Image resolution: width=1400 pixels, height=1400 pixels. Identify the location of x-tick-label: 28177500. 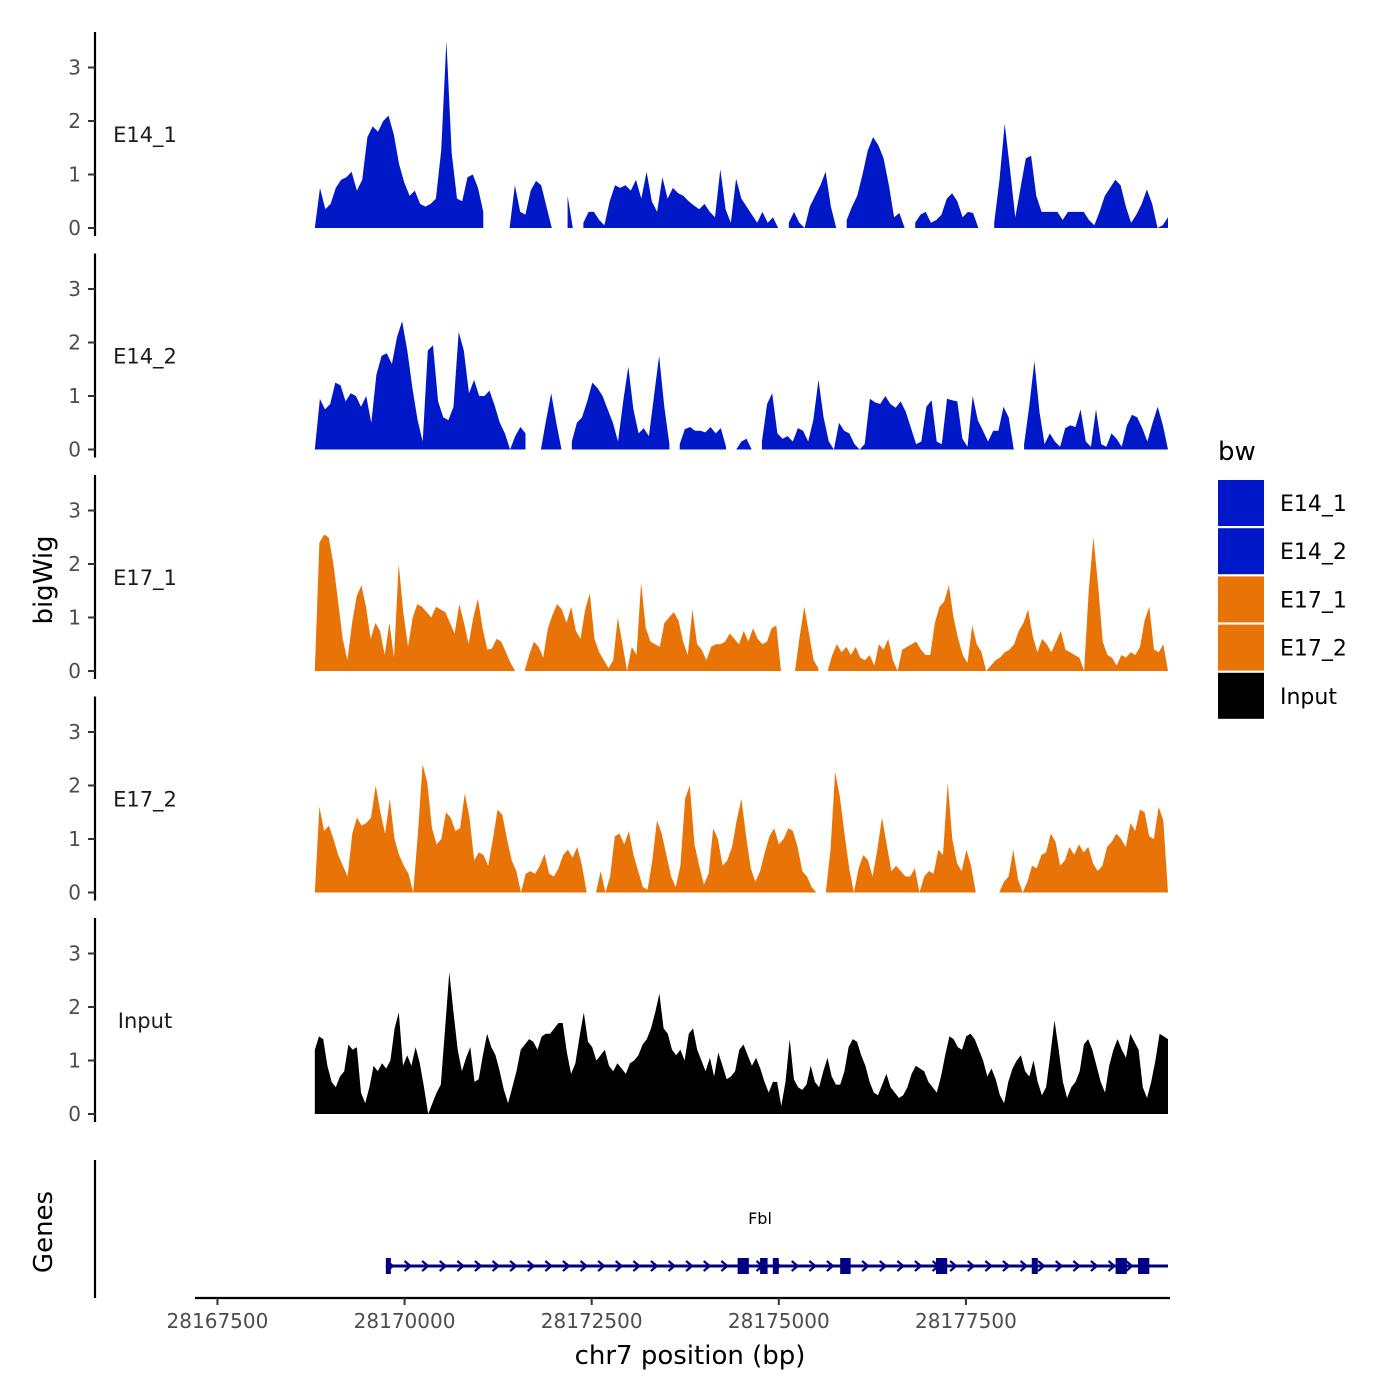
(966, 1321).